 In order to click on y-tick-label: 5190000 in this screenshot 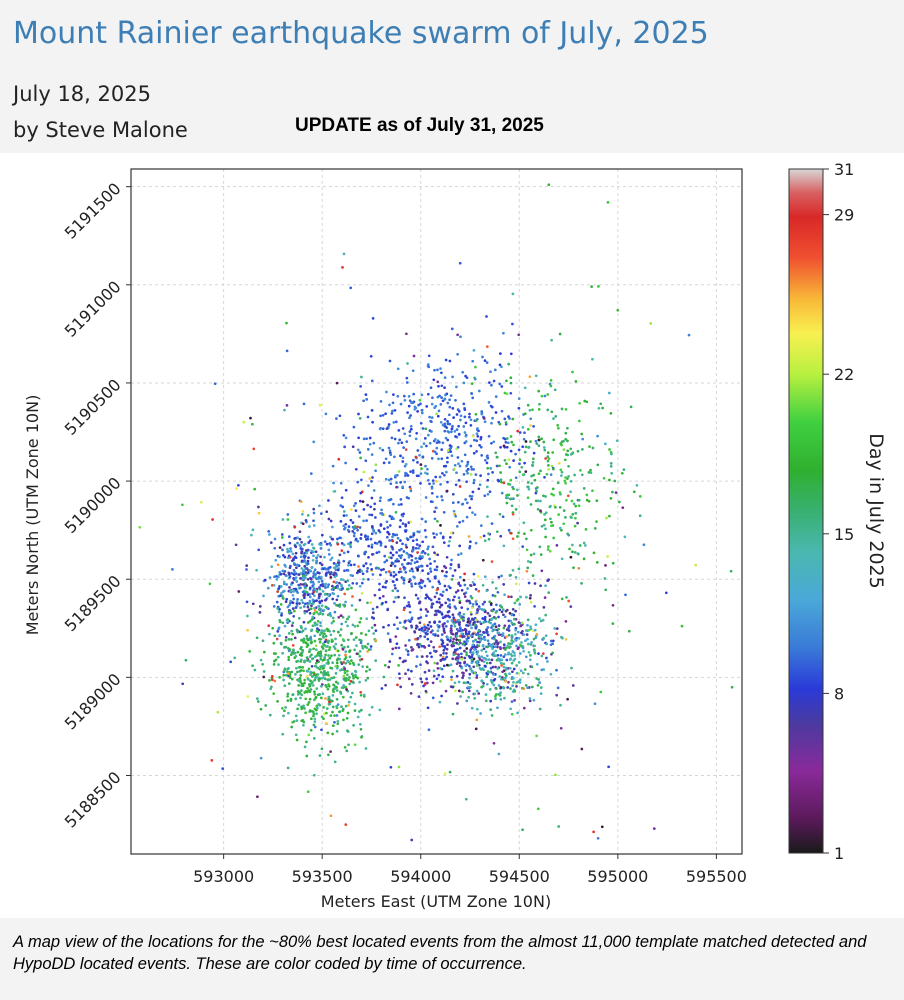, I will do `click(93, 505)`.